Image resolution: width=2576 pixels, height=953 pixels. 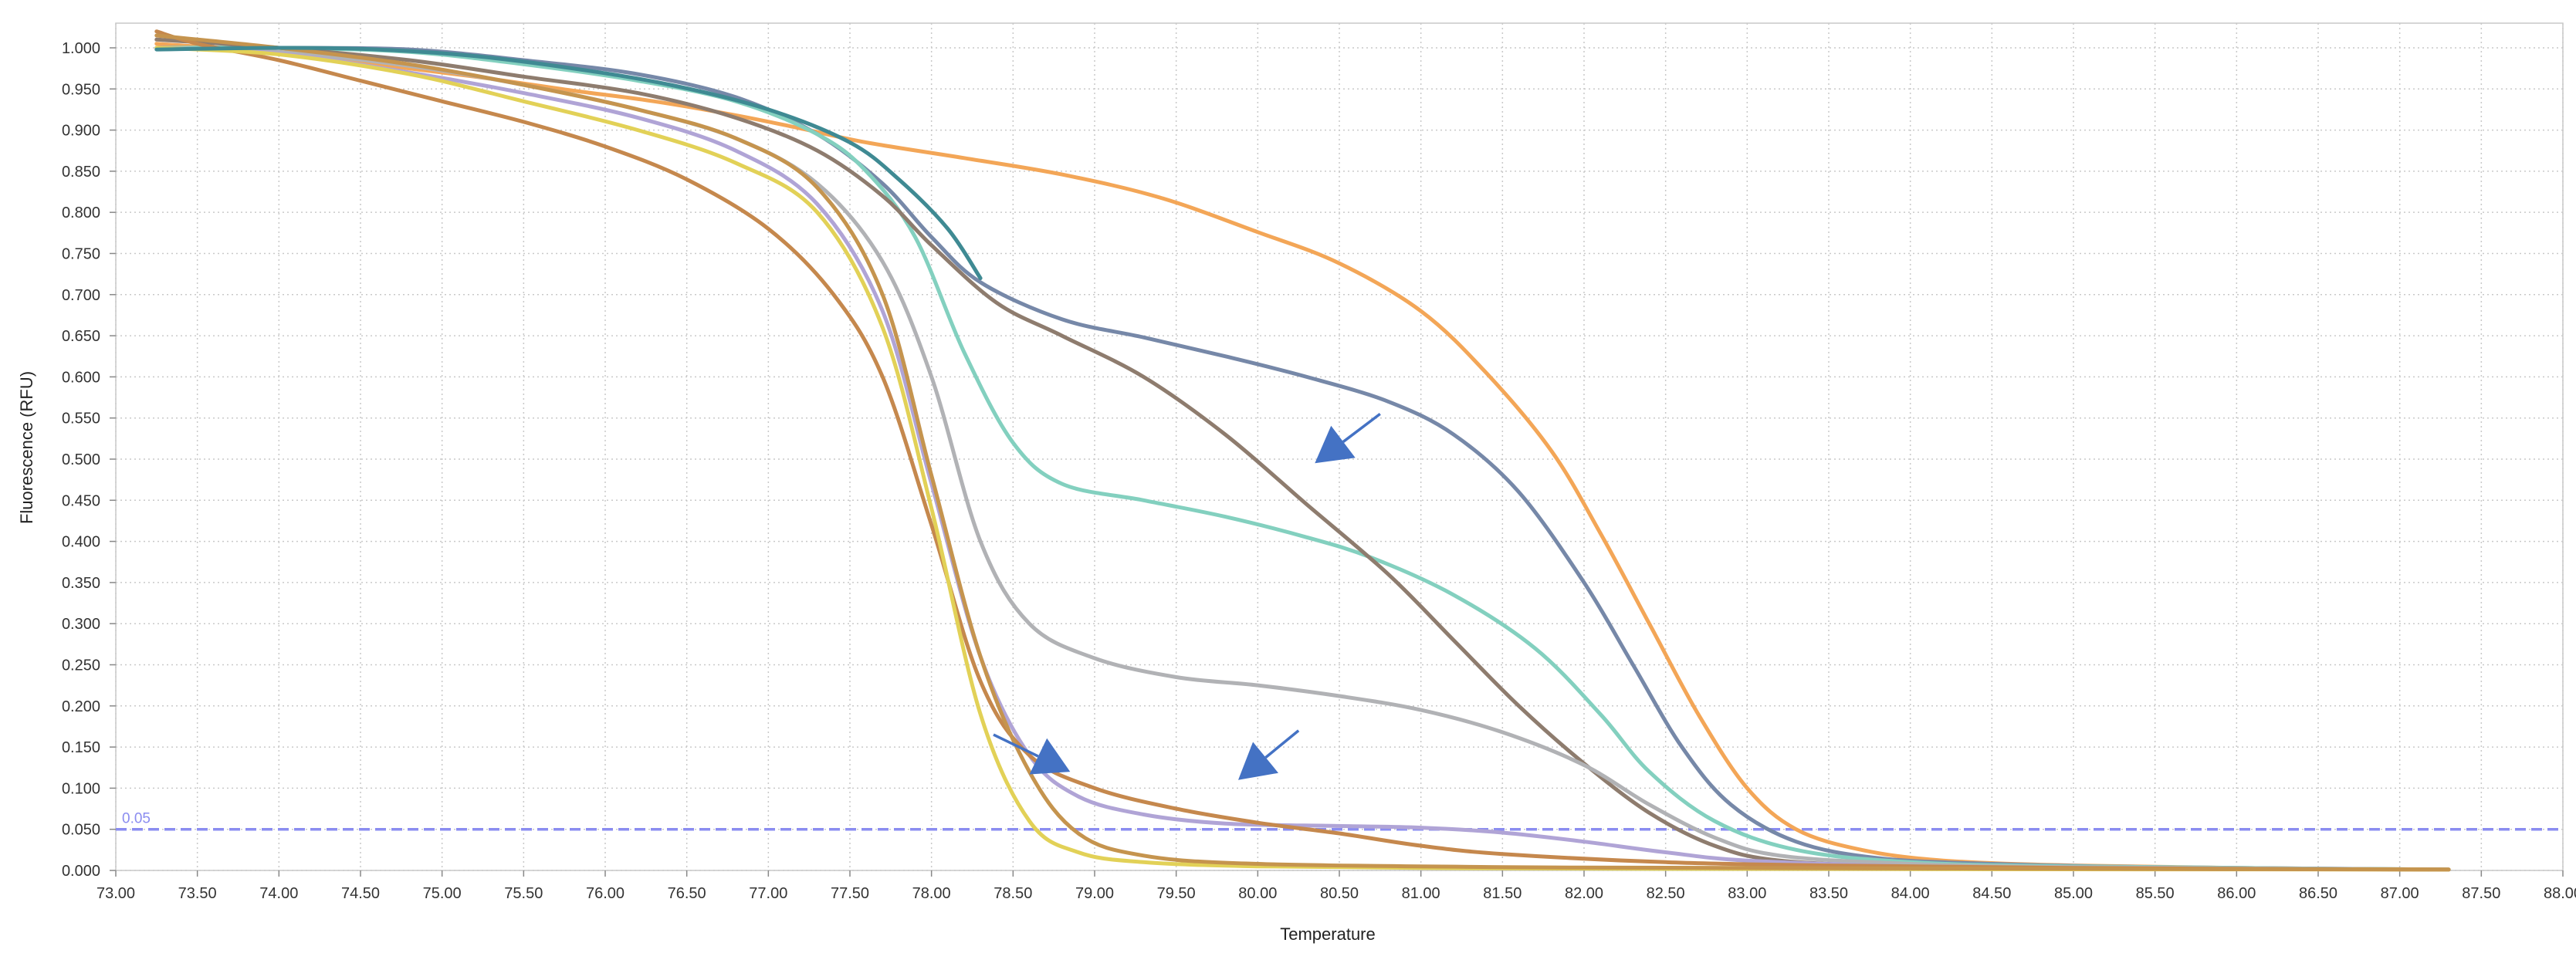 What do you see at coordinates (2155, 894) in the screenshot?
I see `x-tick-label: 85.50` at bounding box center [2155, 894].